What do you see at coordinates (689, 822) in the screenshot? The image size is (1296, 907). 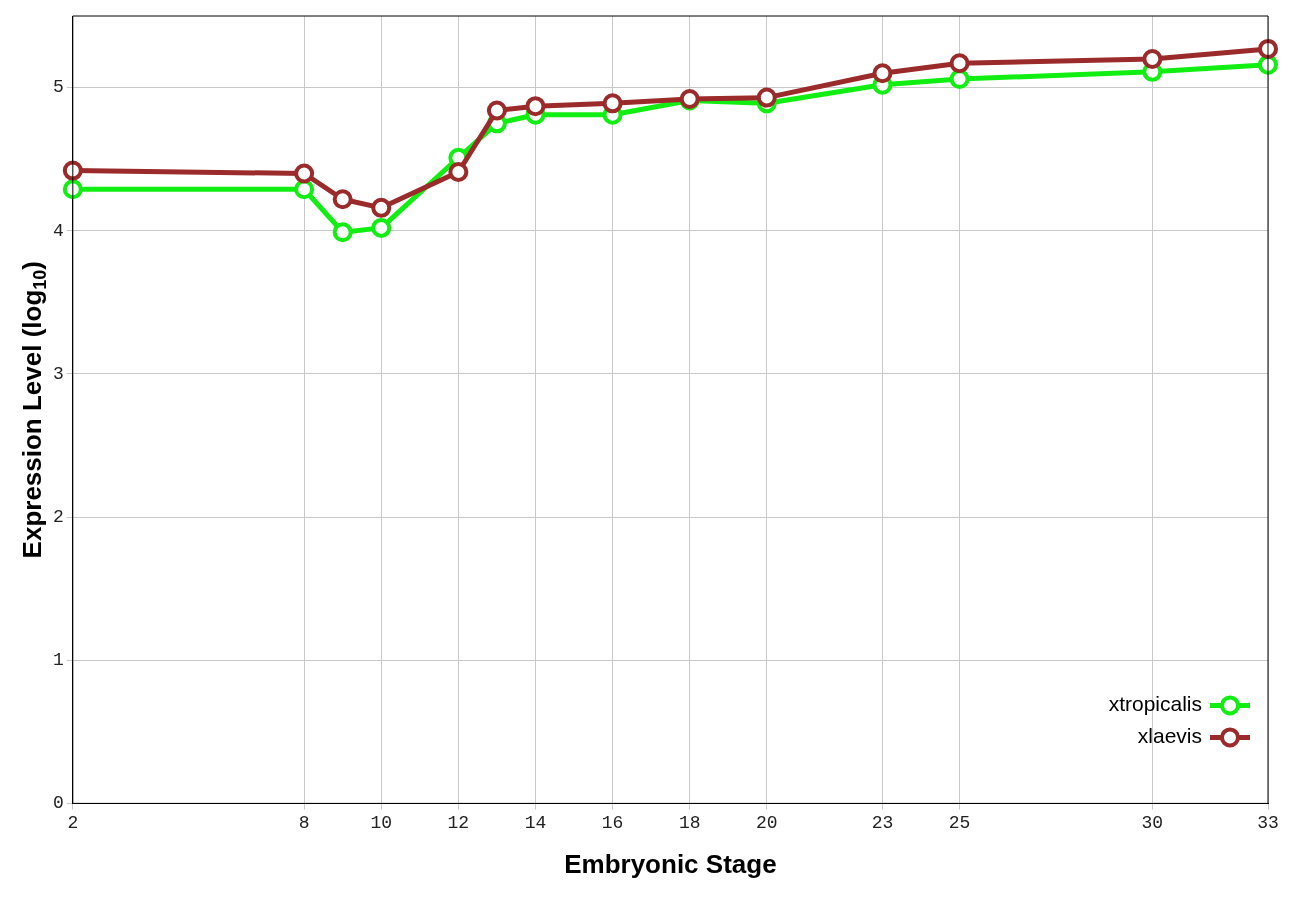 I see `x-tick-label: 18` at bounding box center [689, 822].